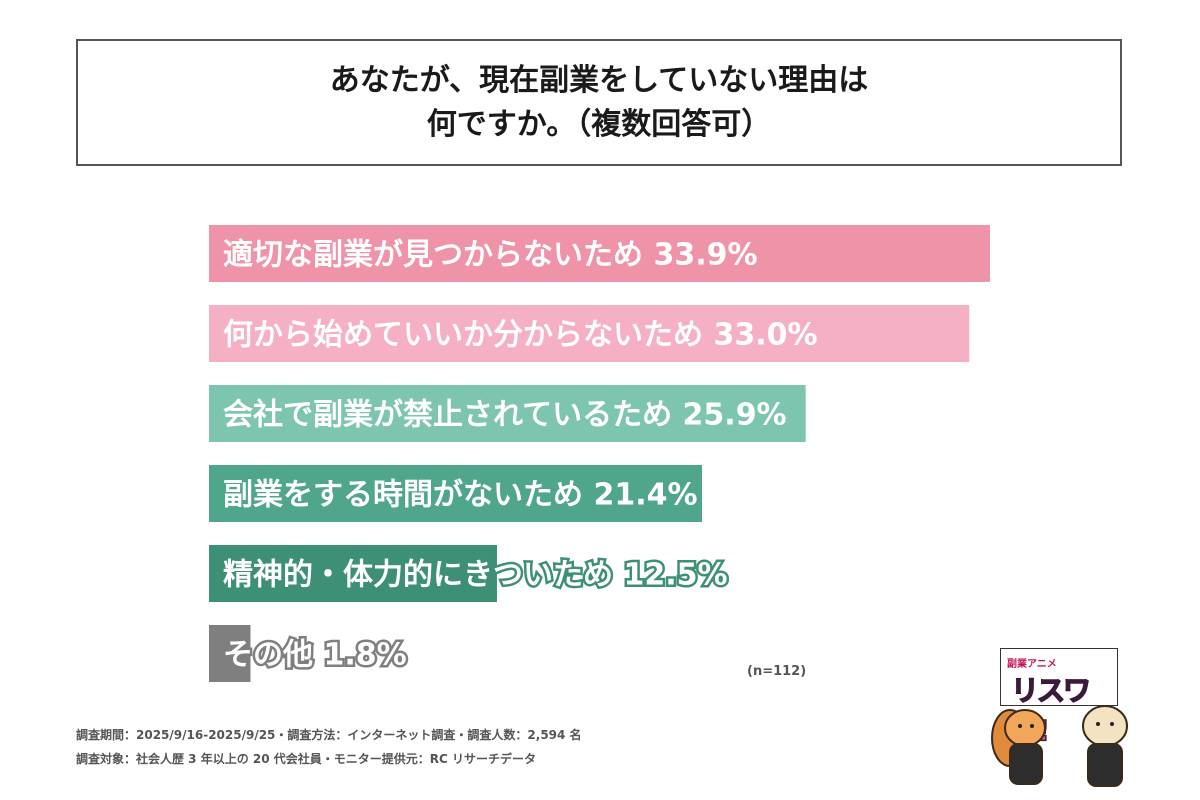  I want to click on bar-label-1: 適切な副業が見つからないため 33.9%, so click(490, 255).